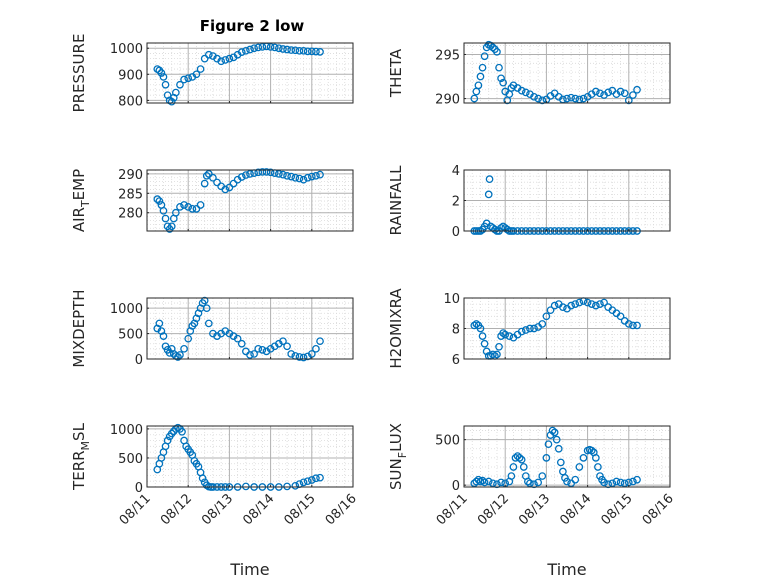 The image size is (778, 583). Describe the element at coordinates (130, 214) in the screenshot. I see `y-tick-label: 280` at that location.